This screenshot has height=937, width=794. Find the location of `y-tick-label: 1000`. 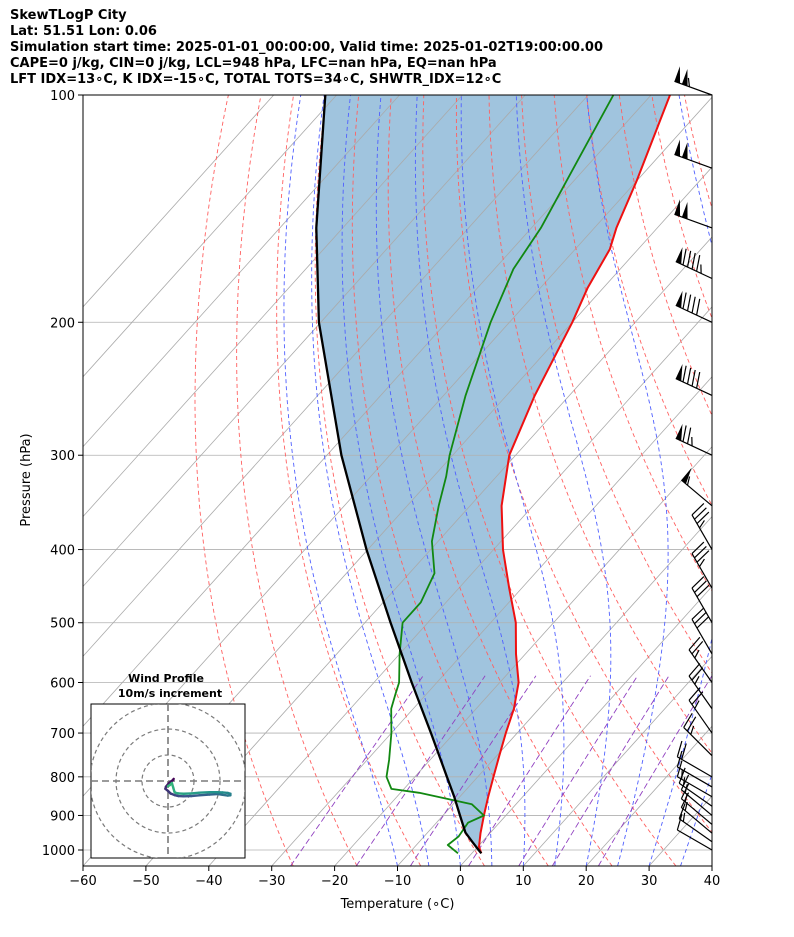

y-tick-label: 1000 is located at coordinates (58, 851).